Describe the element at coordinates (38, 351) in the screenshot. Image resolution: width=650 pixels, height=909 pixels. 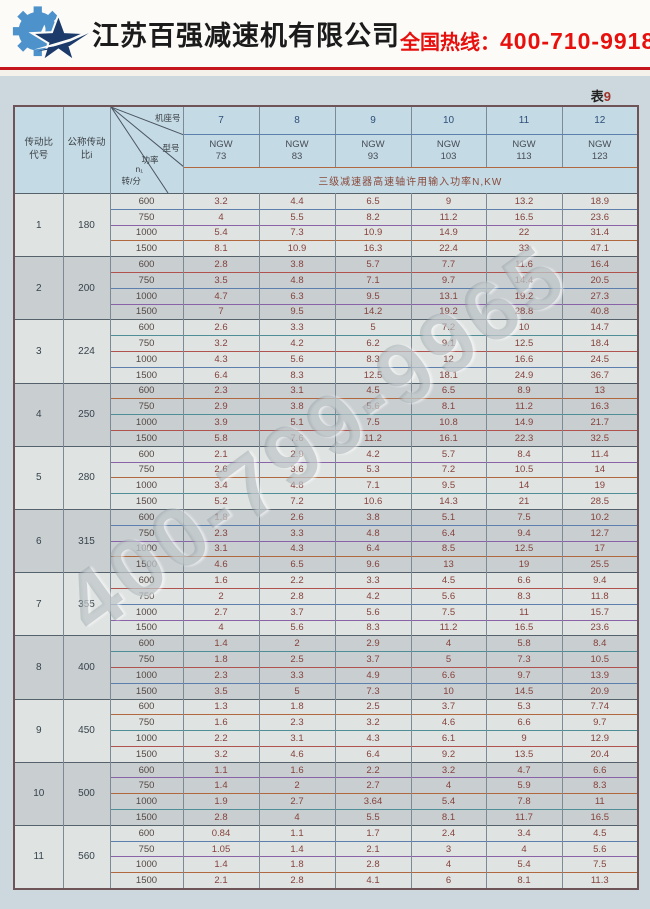
I see `ratio-code-cell: 3` at that location.